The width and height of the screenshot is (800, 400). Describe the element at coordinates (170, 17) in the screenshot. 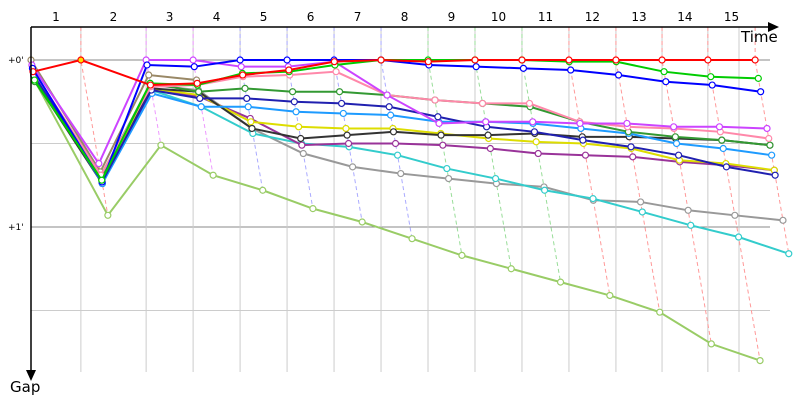

I see `lap-label: 3` at that location.